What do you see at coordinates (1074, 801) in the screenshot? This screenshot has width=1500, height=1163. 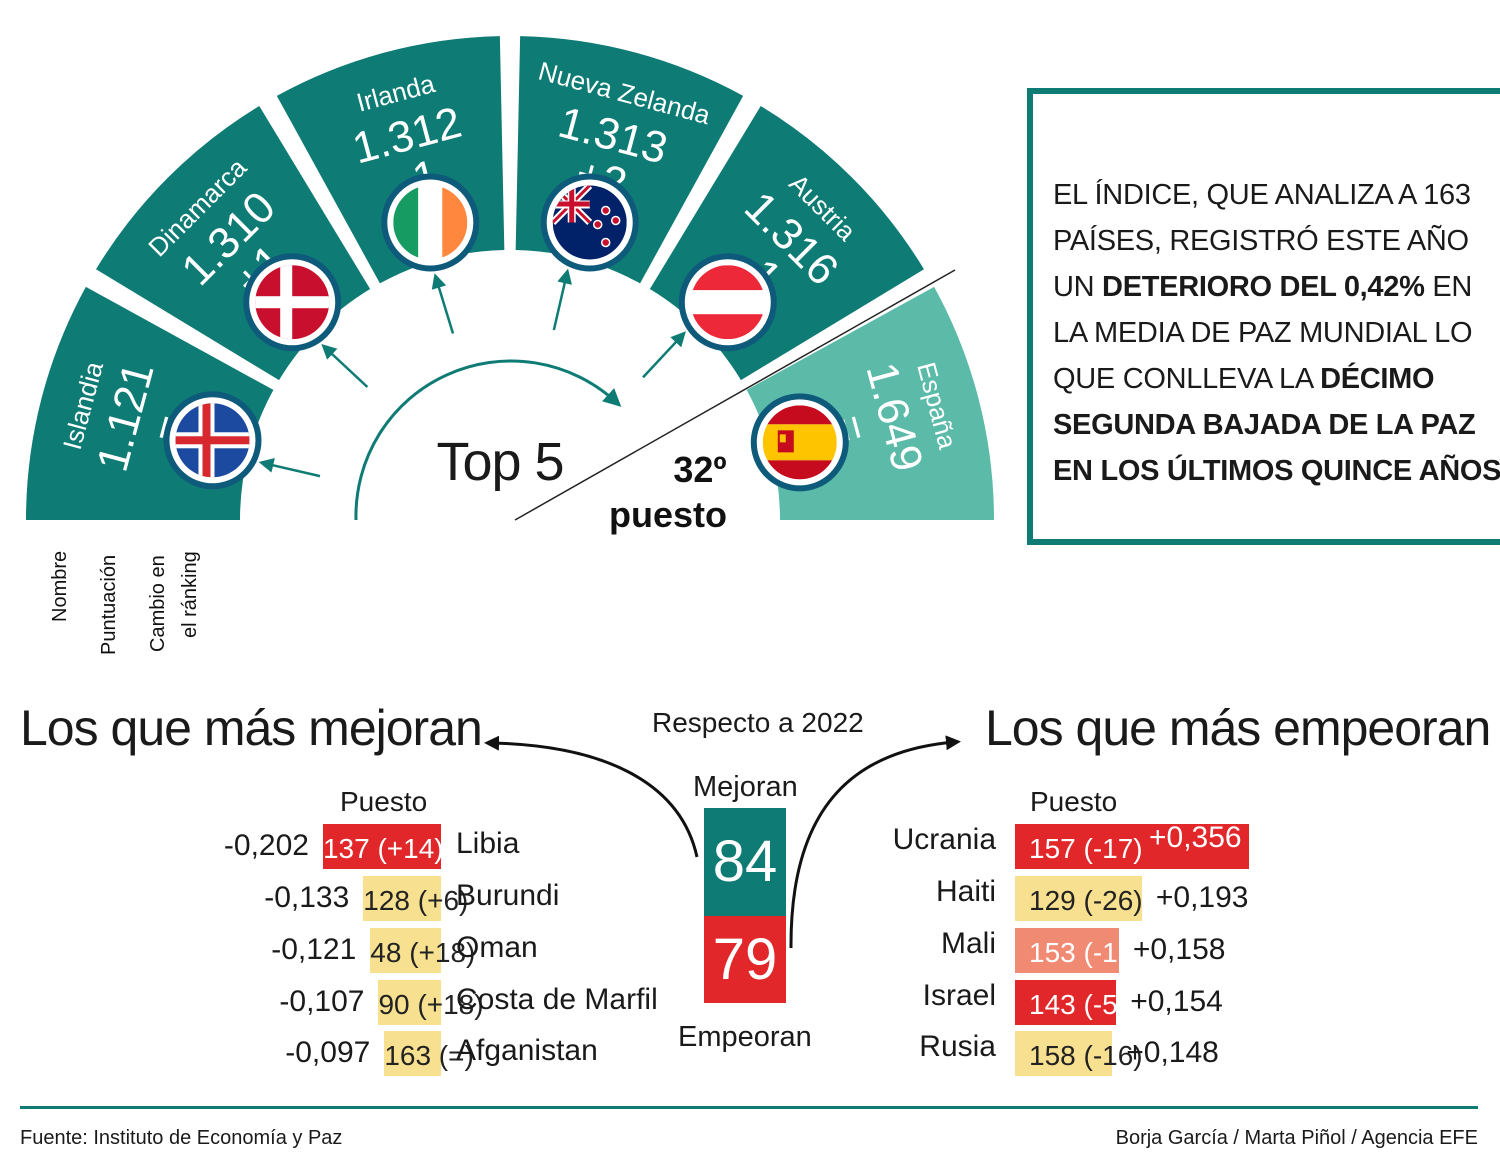 I see `worsen-column-header: Puesto` at bounding box center [1074, 801].